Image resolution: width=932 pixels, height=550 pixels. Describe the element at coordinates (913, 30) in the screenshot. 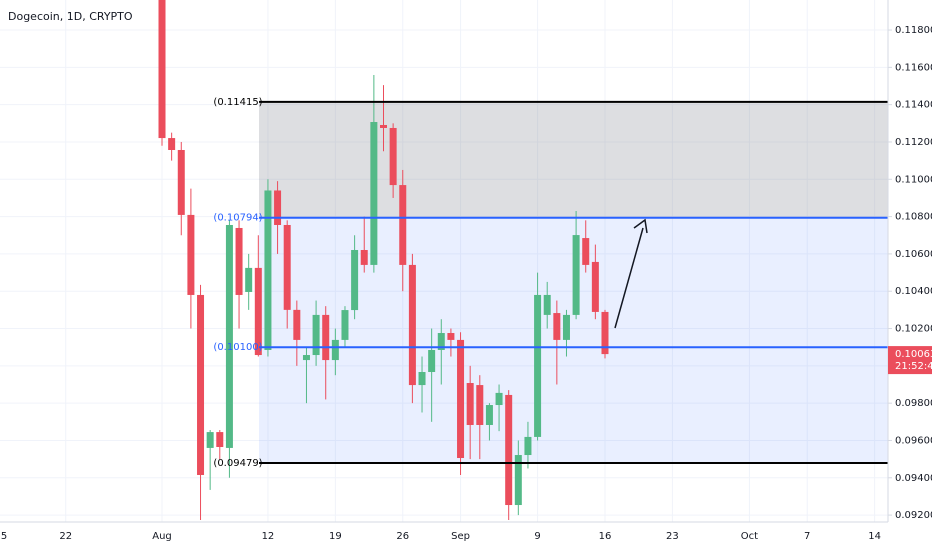

I see `y-tick-label: 0.11800` at that location.